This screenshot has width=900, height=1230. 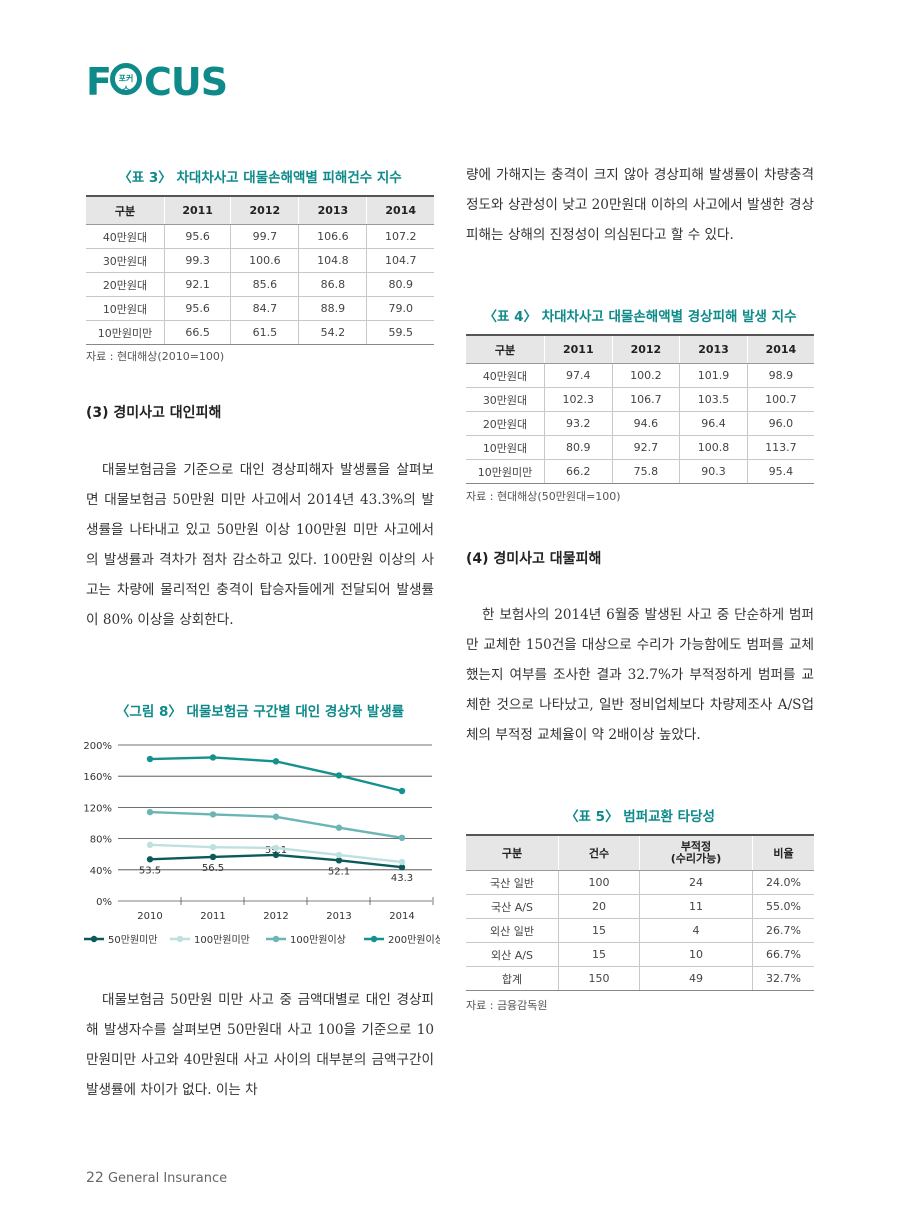 I want to click on table5-header-row: 구분 건수 부적정 (수리가능) 비율, so click(x=640, y=852).